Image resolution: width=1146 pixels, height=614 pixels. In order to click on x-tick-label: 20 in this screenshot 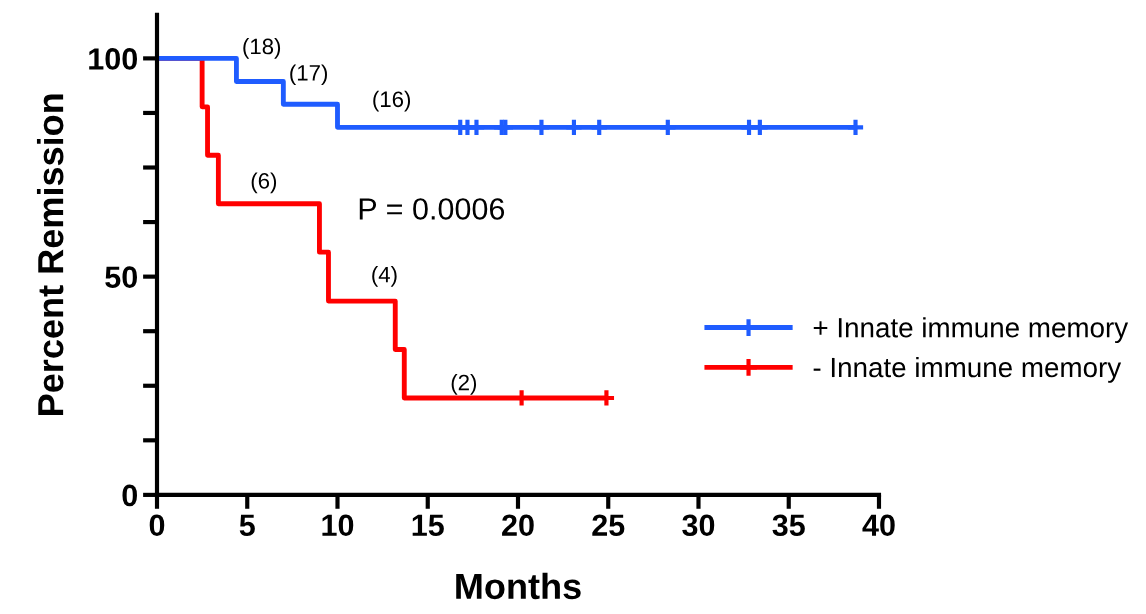, I will do `click(518, 525)`.